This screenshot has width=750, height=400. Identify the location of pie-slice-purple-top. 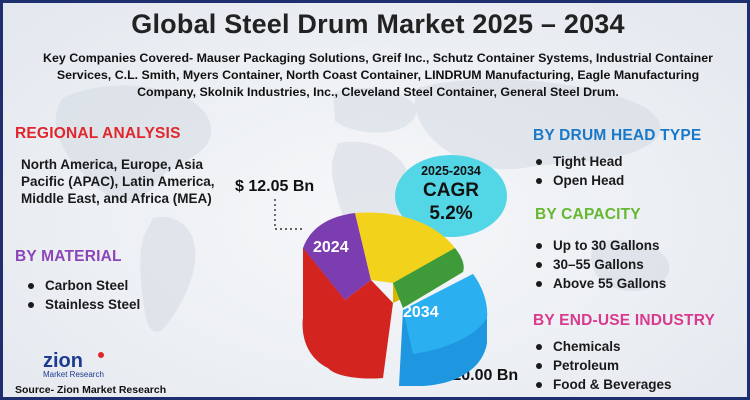
(337, 256).